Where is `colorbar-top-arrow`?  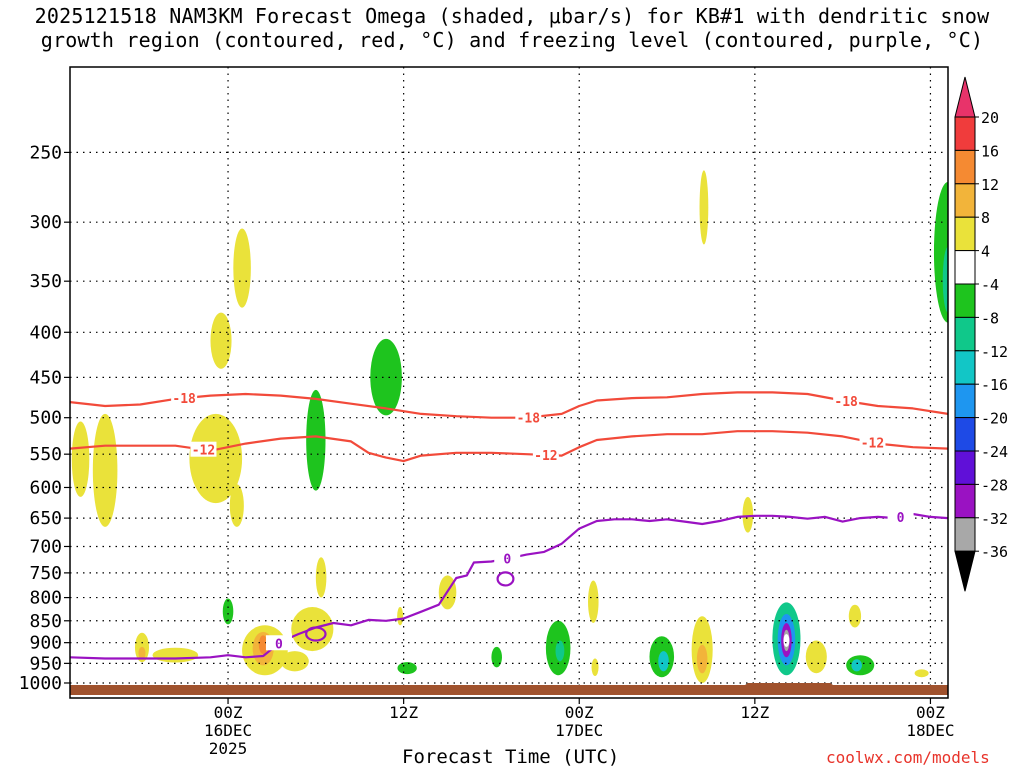
colorbar-top-arrow is located at coordinates (965, 97).